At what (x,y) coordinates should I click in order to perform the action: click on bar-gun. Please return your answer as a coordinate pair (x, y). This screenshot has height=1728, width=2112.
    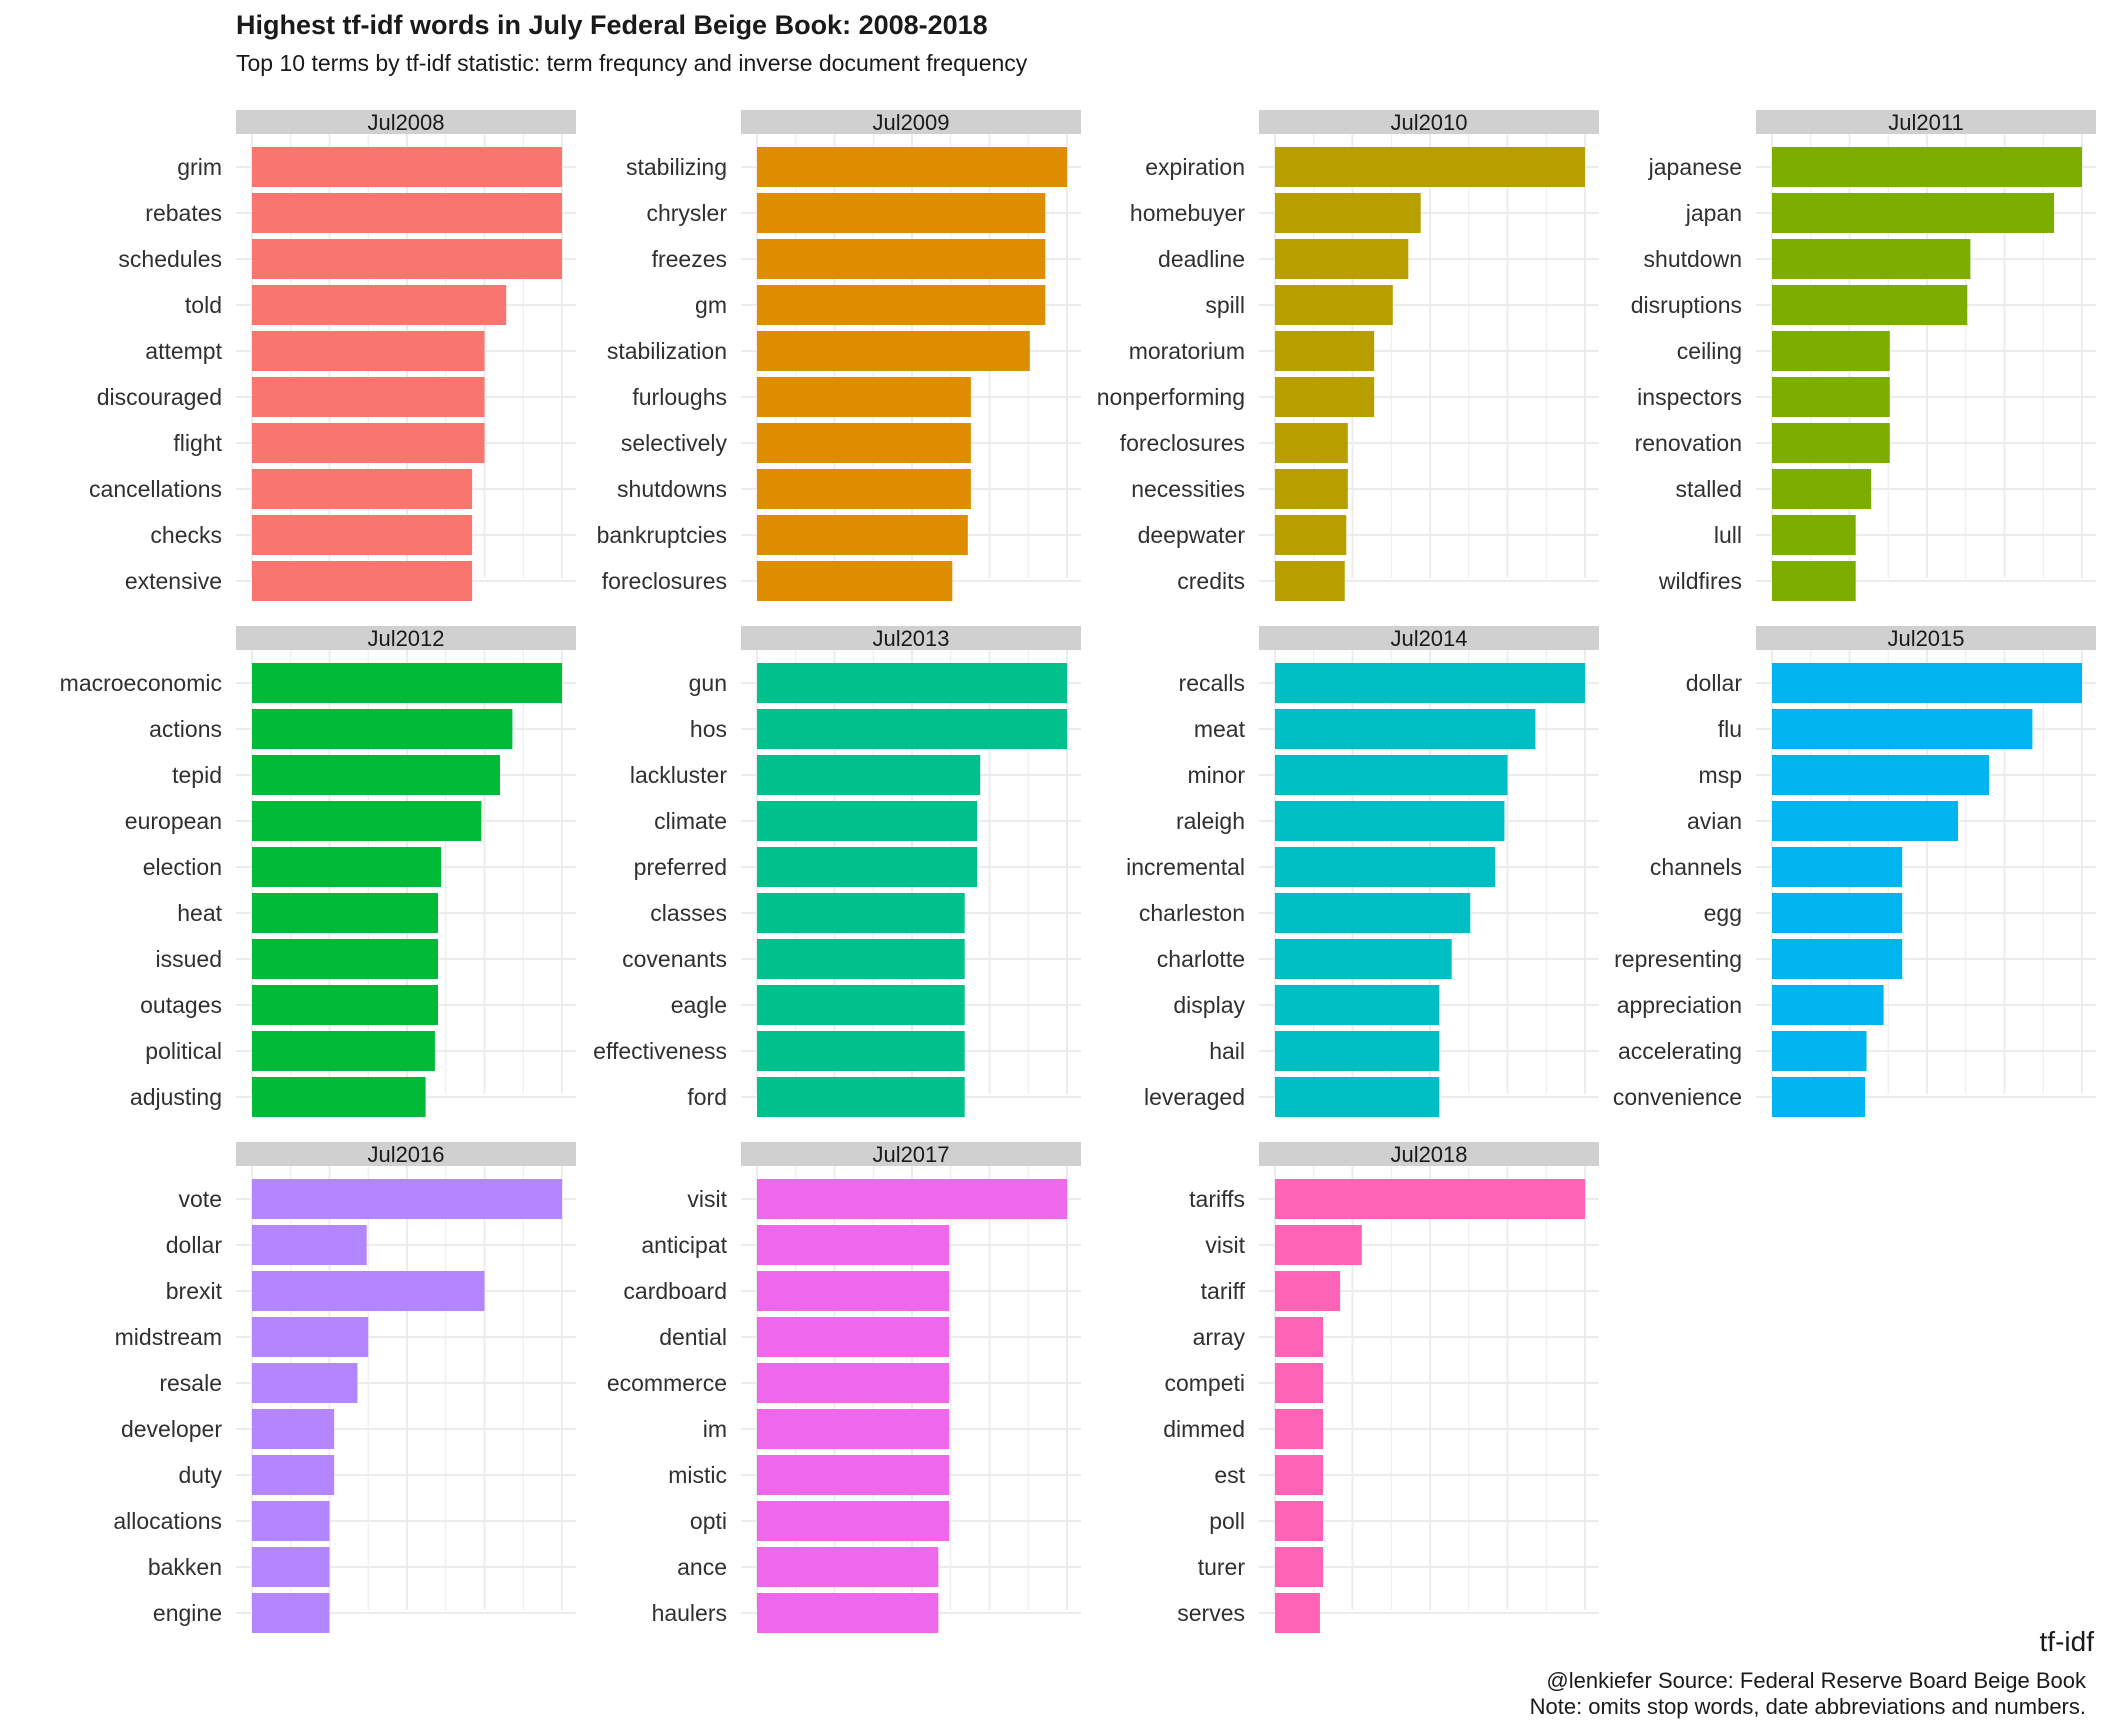
    Looking at the image, I should click on (912, 683).